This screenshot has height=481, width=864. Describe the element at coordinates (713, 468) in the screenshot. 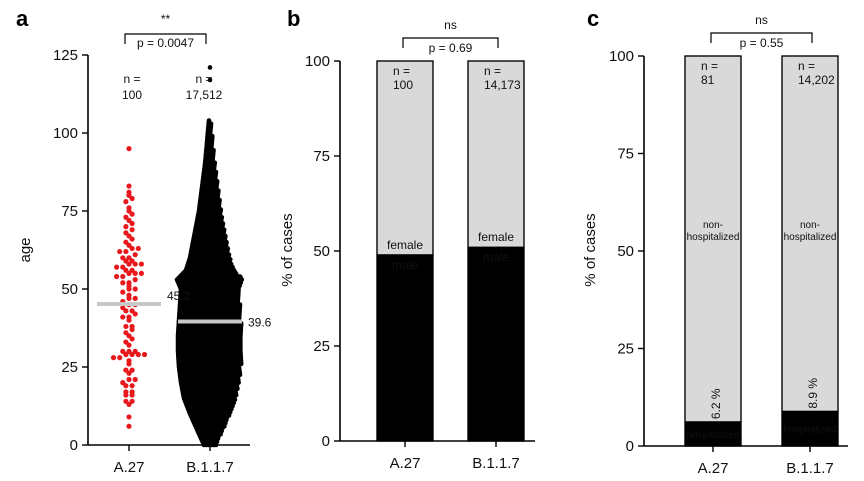

I see `x-category-label: A.27` at that location.